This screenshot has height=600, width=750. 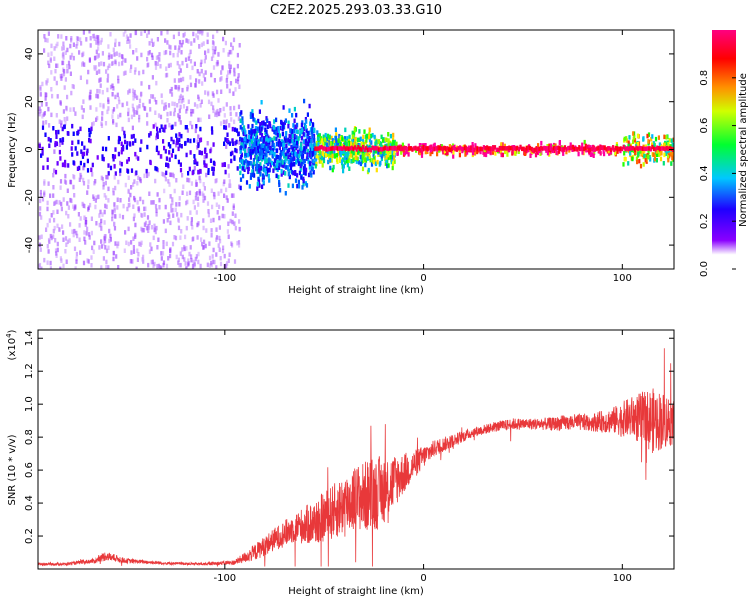 I want to click on x-tick-label: 100, so click(x=622, y=578).